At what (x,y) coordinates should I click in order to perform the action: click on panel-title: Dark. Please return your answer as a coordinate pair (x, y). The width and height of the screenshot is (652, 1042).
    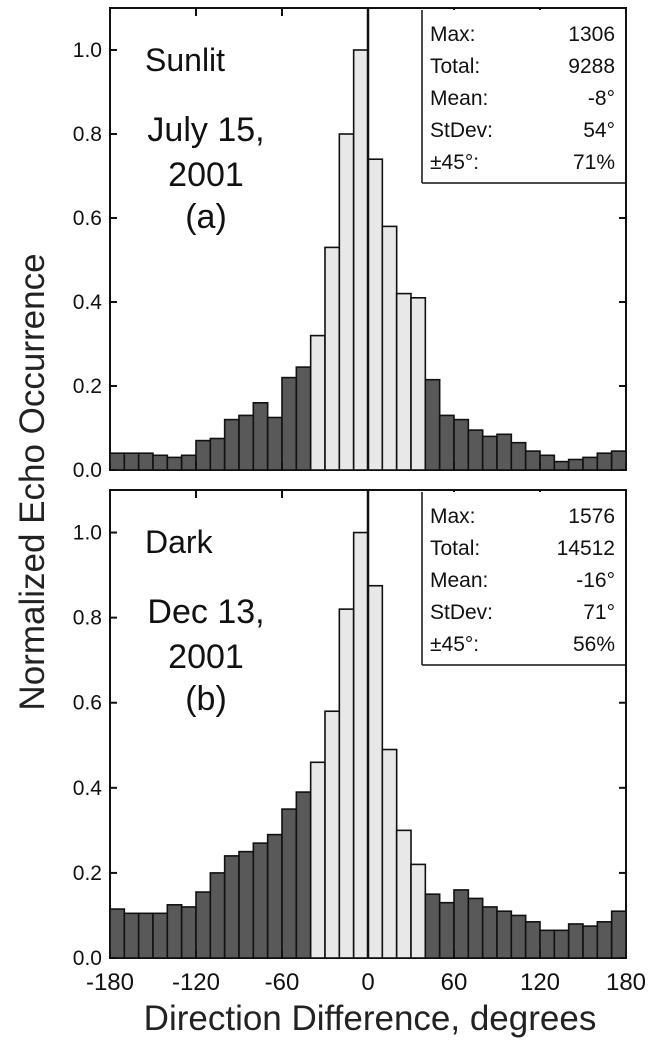
    Looking at the image, I should click on (179, 542).